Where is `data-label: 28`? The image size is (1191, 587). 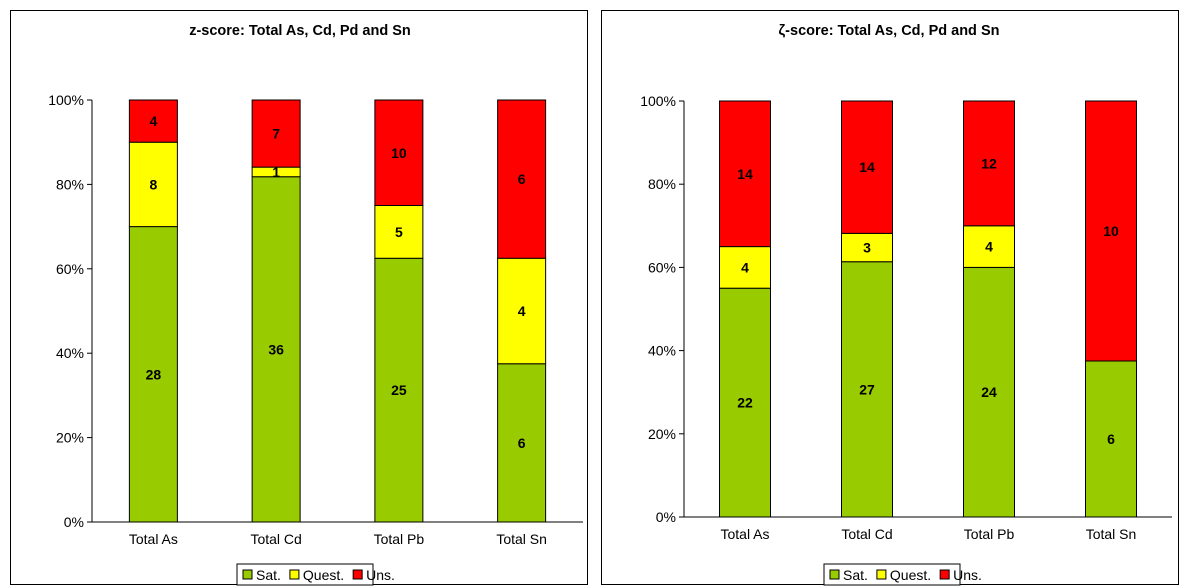
data-label: 28 is located at coordinates (154, 374).